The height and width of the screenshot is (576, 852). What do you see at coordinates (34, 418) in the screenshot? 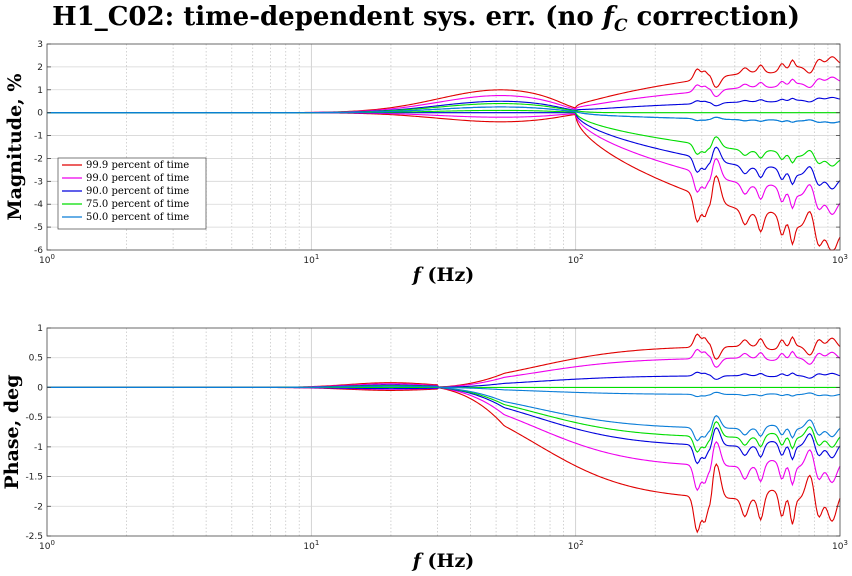
I see `y-tick-label: -0.5` at bounding box center [34, 418].